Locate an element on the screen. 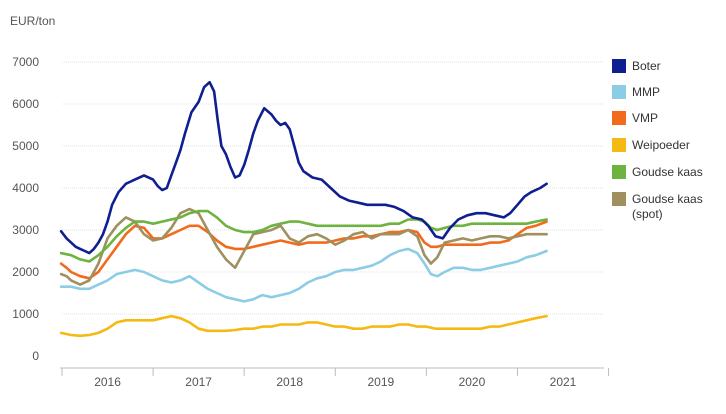  series-line-weipoeder is located at coordinates (303, 326).